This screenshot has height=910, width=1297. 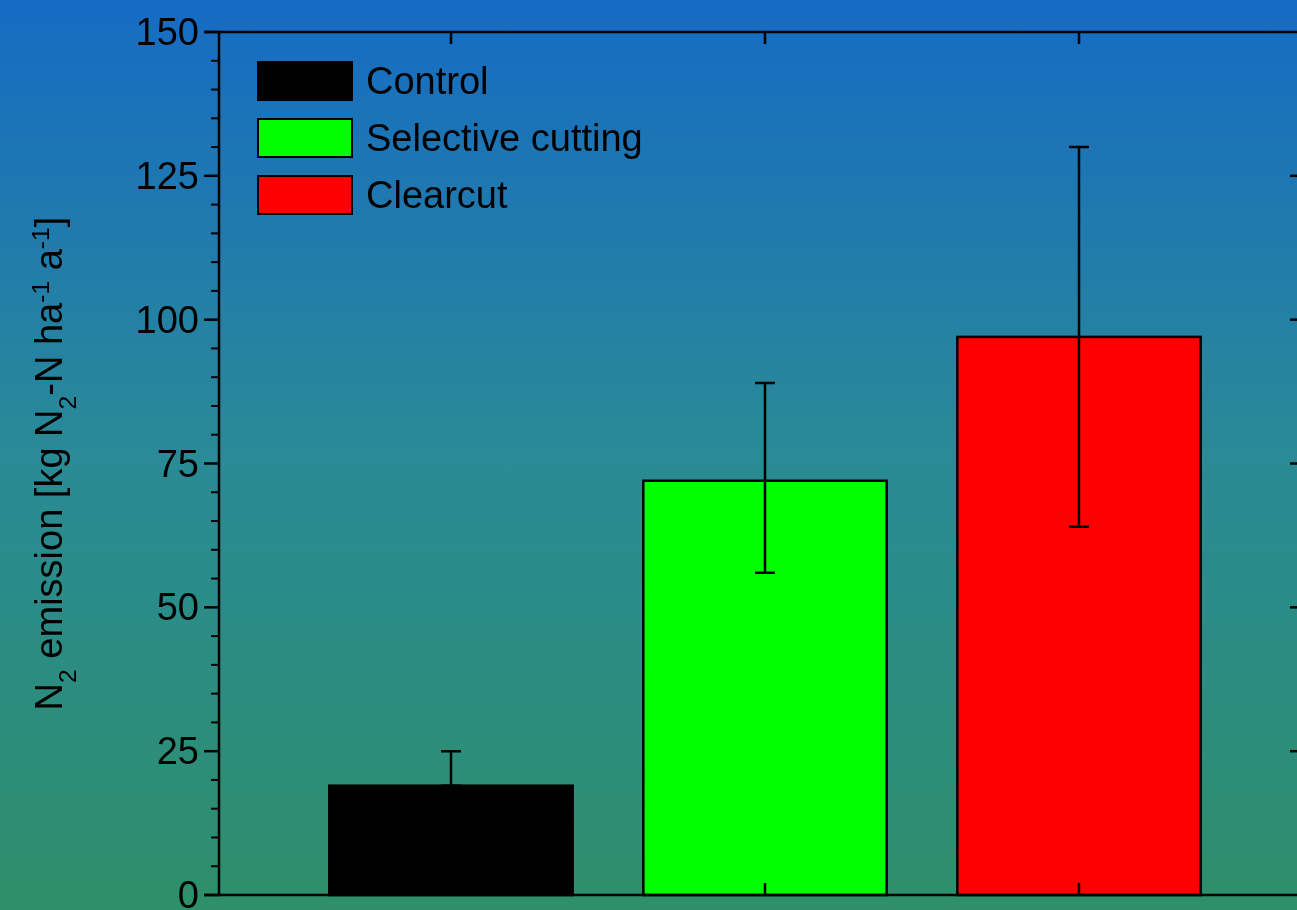 What do you see at coordinates (427, 81) in the screenshot?
I see `legend-label: Control` at bounding box center [427, 81].